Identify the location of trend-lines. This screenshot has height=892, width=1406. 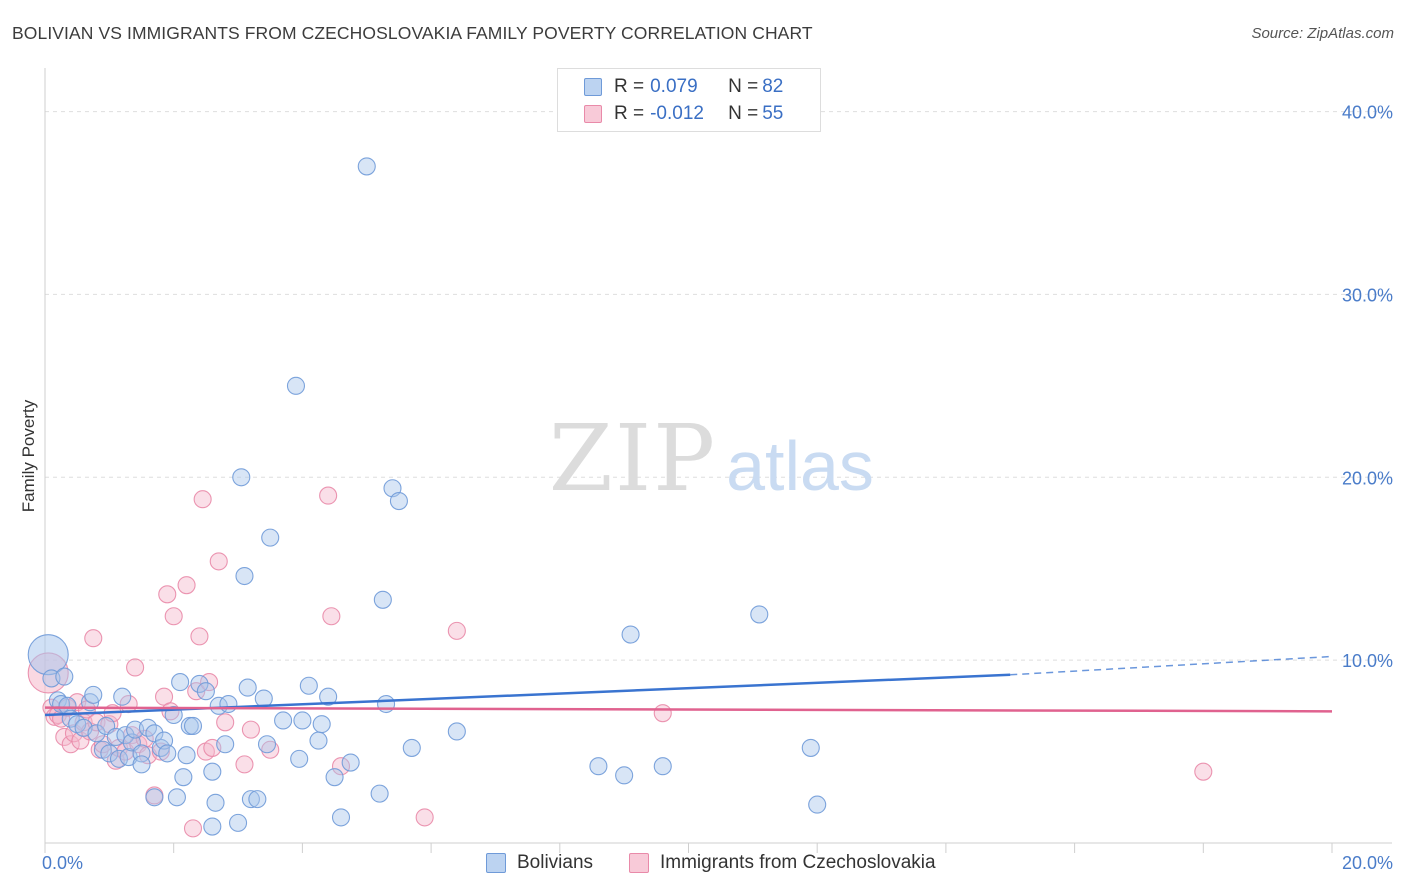
(688, 686).